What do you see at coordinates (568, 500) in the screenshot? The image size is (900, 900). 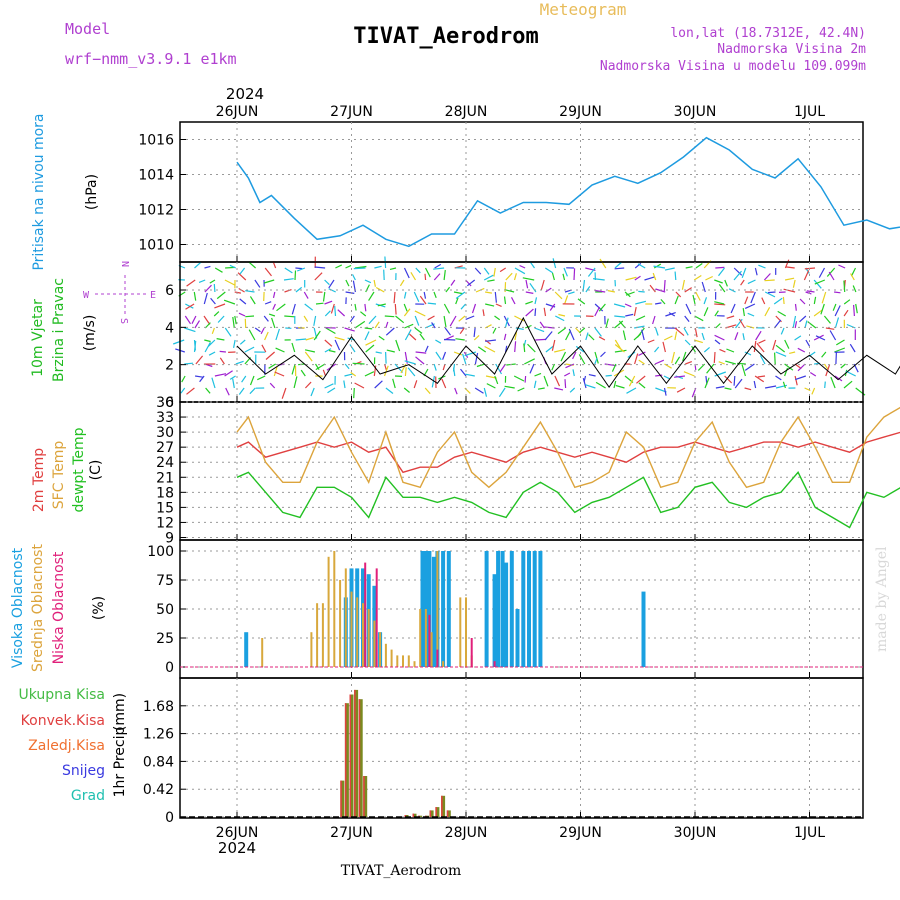 I see `dewpt-line` at bounding box center [568, 500].